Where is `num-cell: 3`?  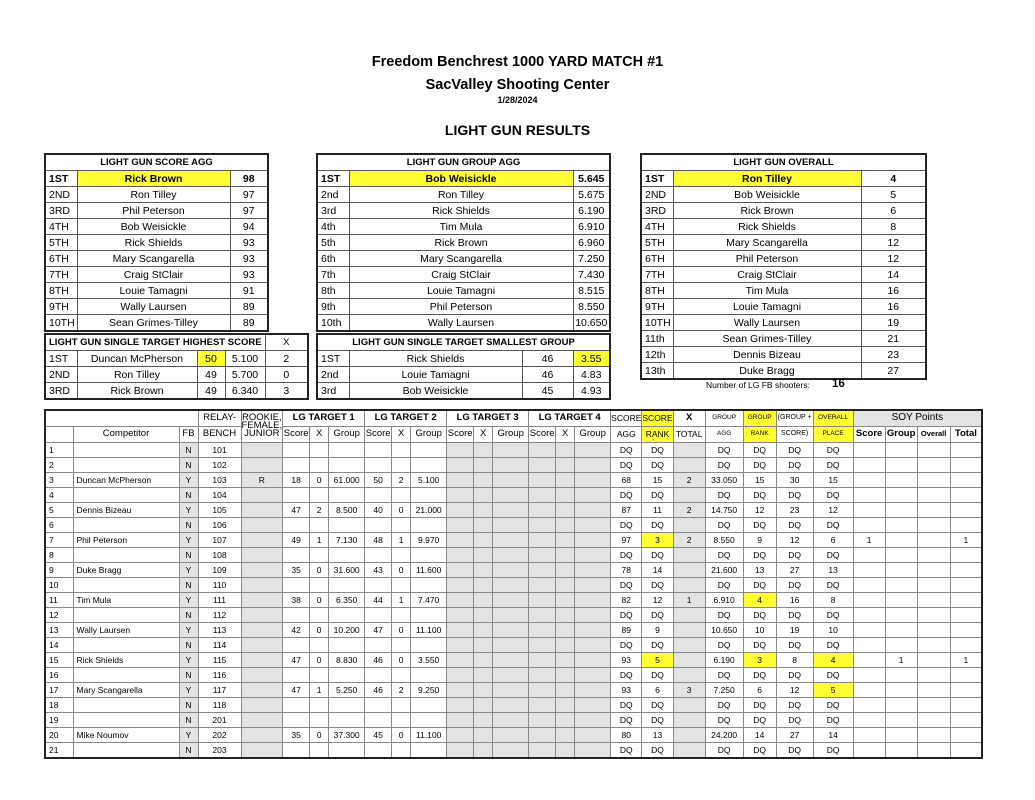
num-cell: 3 is located at coordinates (59, 479).